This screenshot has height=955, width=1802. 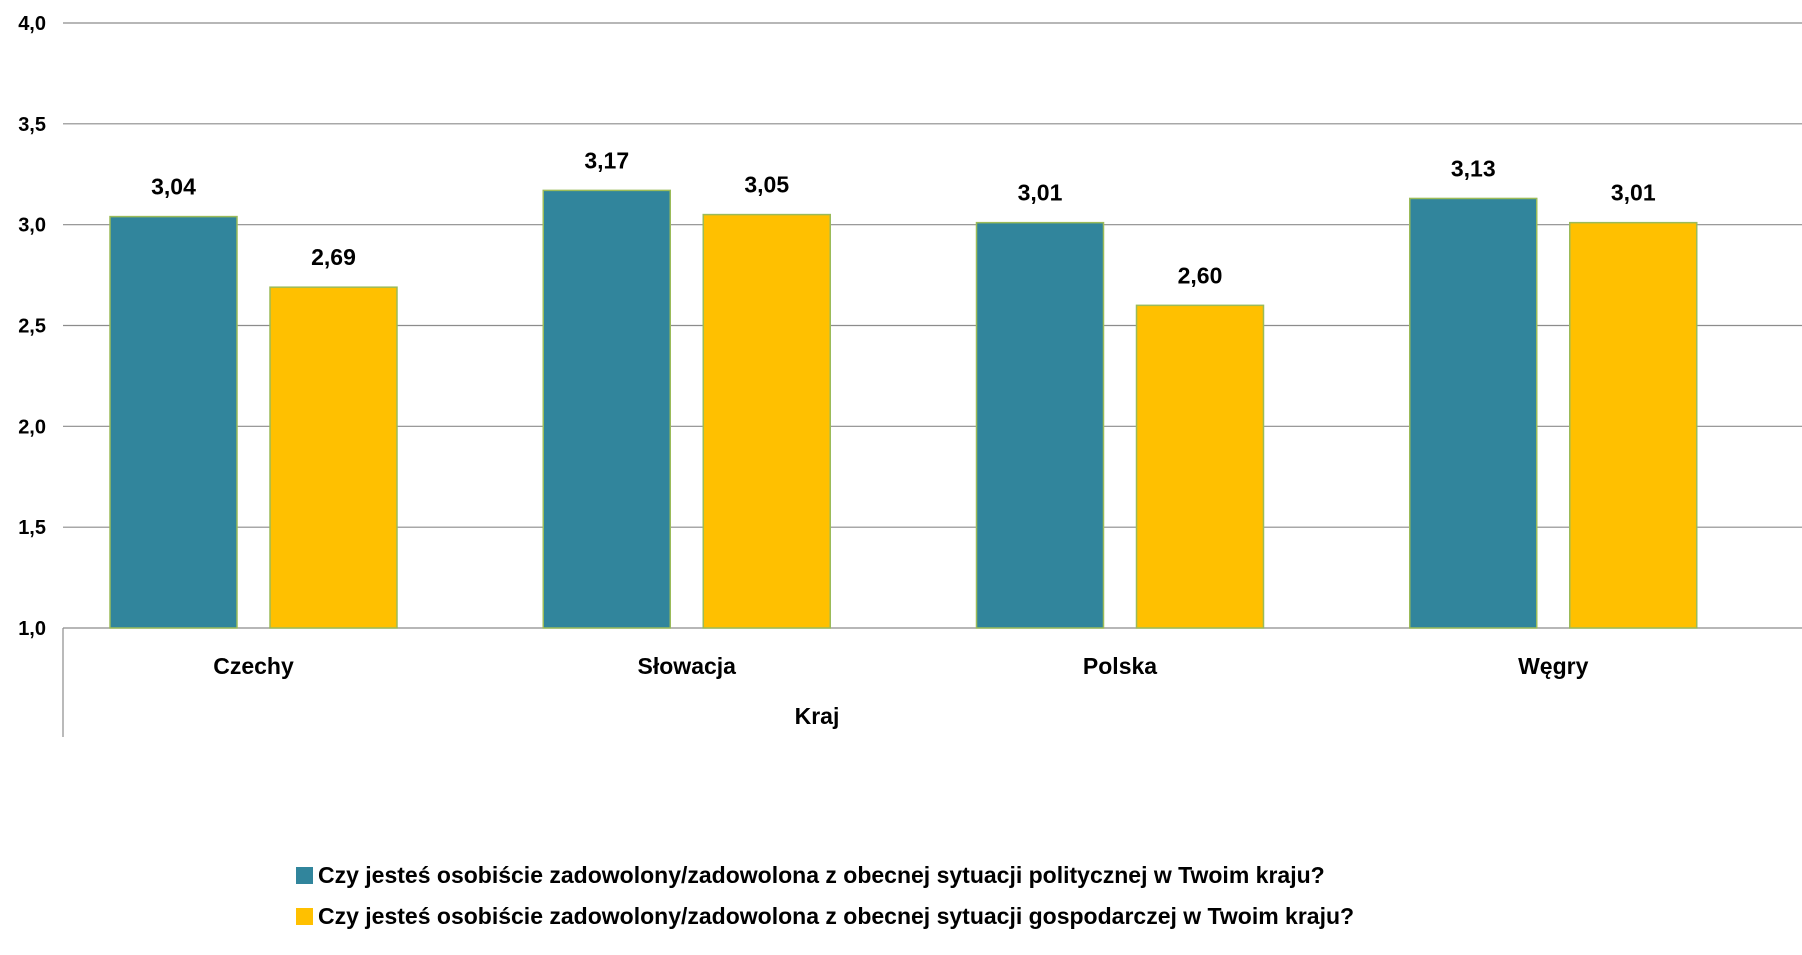 What do you see at coordinates (1120, 666) in the screenshot?
I see `category-label: Polska` at bounding box center [1120, 666].